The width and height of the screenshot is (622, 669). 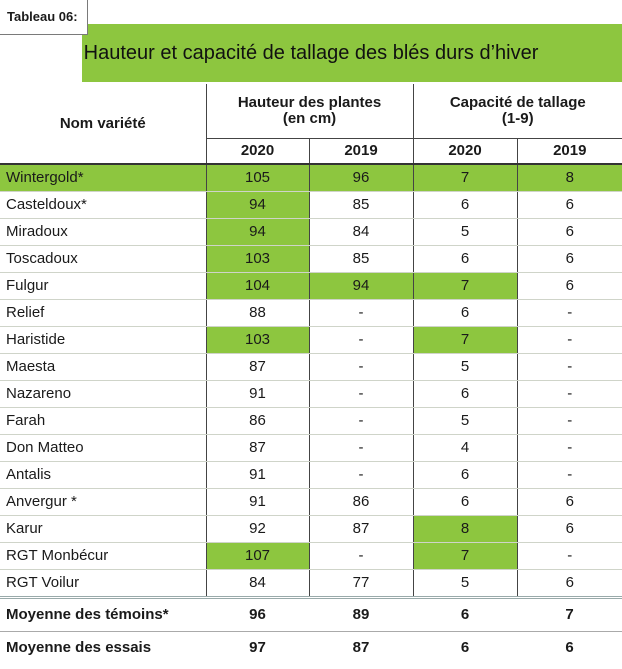 I want to click on cell-name: RGT Monbécur, so click(x=103, y=556).